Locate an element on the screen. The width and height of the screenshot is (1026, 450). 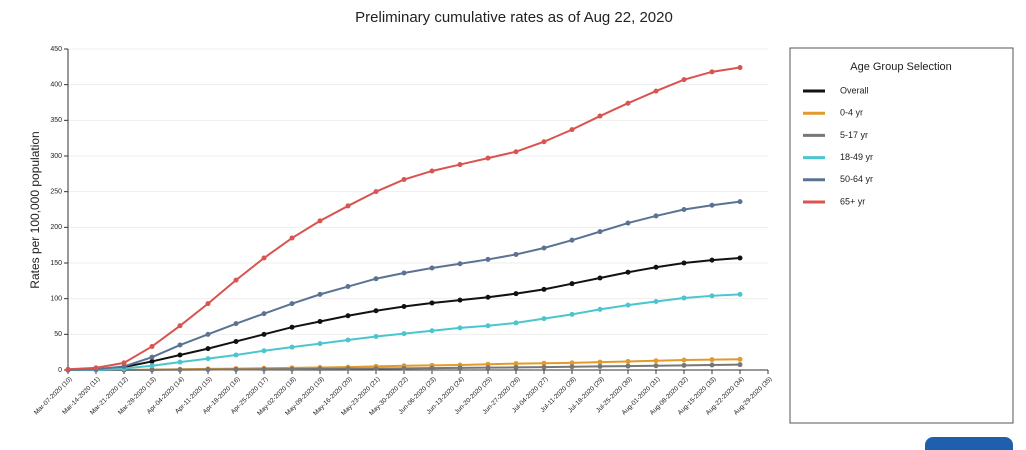
y-axis-label: Rates per 100,000 population is located at coordinates (35, 209).